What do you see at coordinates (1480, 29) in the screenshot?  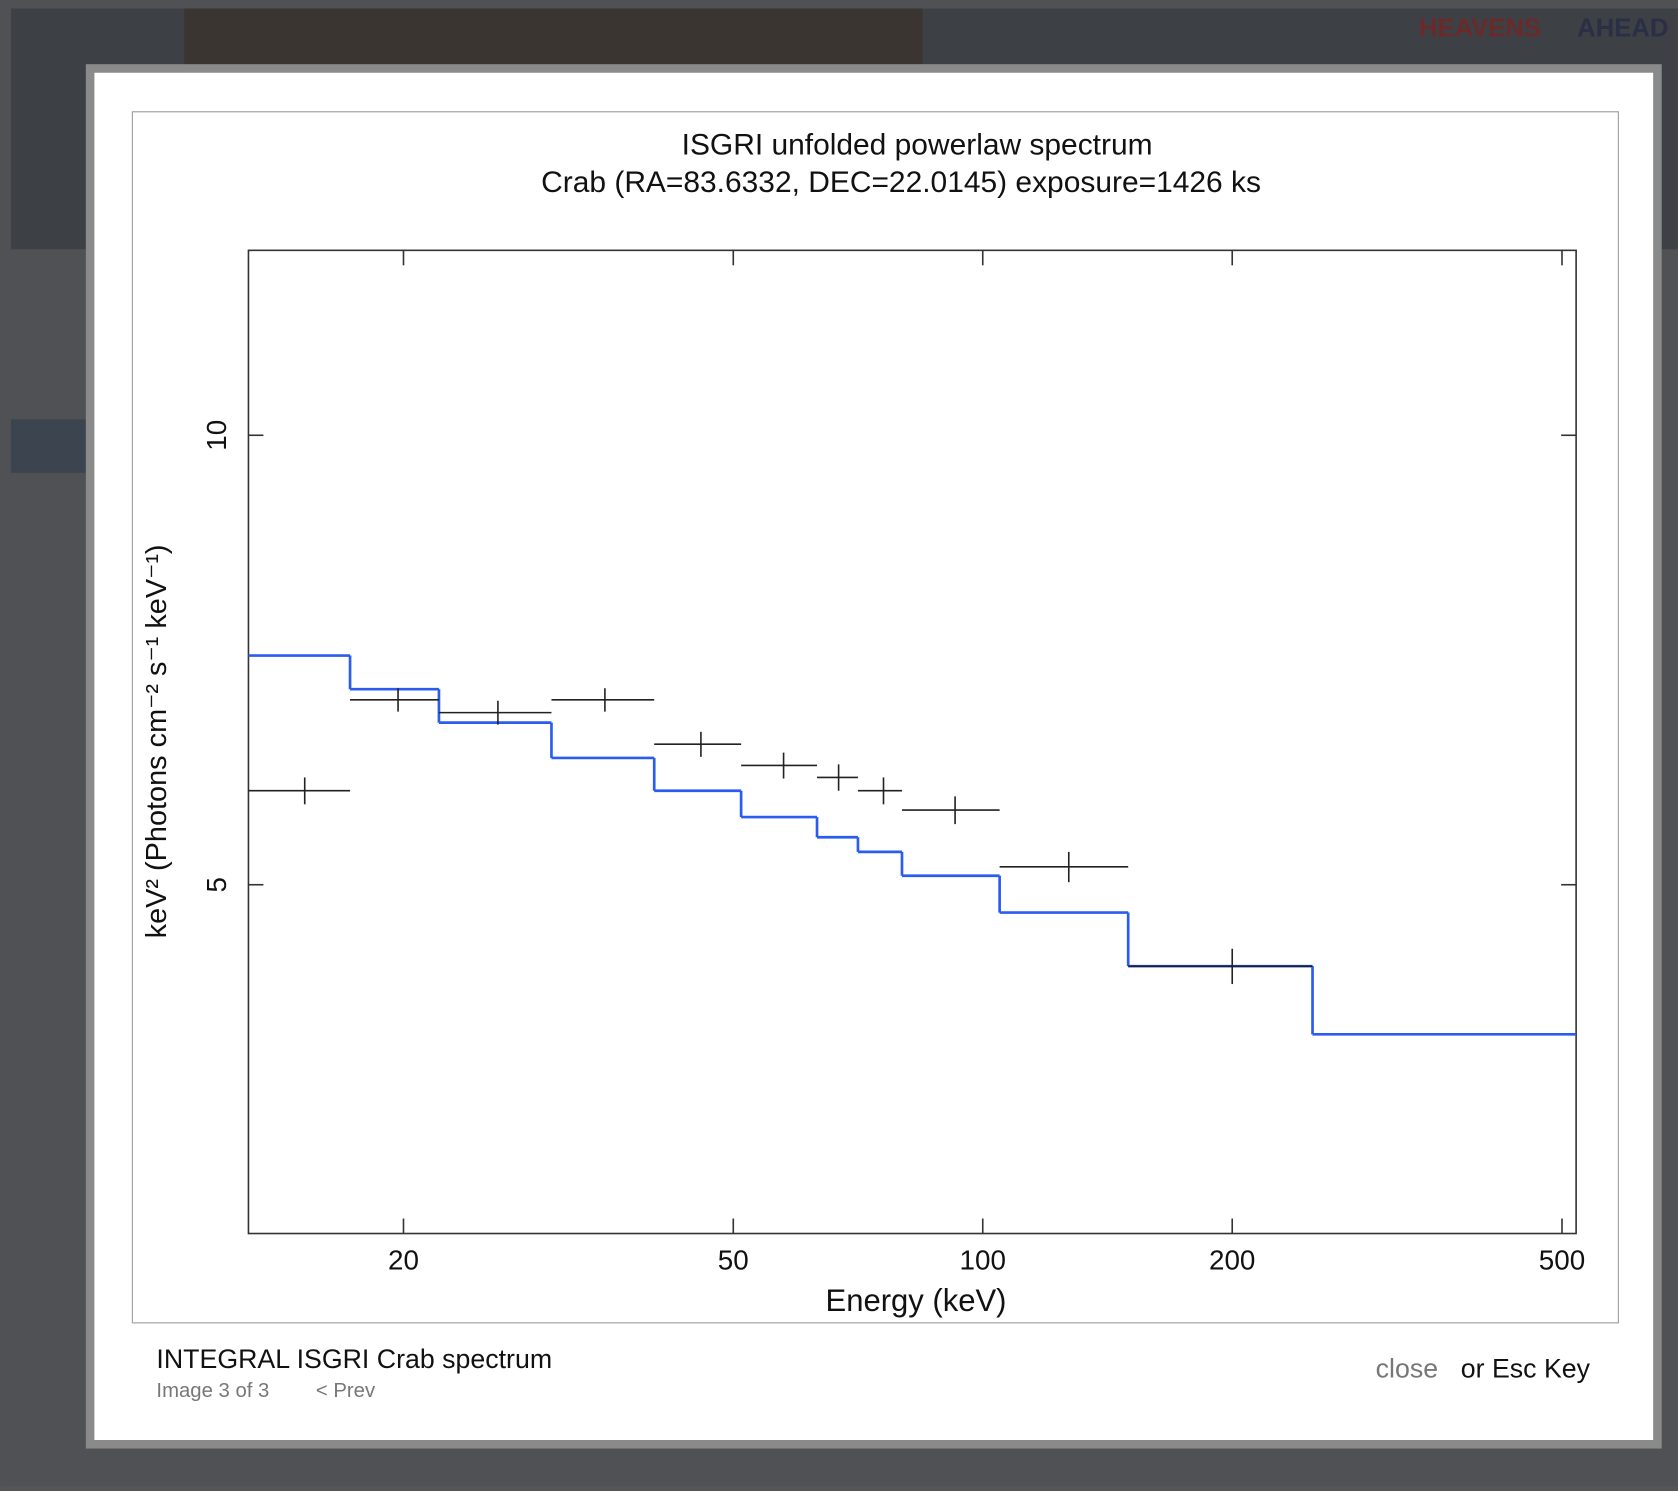 I see `logo-word: HEAVENS` at bounding box center [1480, 29].